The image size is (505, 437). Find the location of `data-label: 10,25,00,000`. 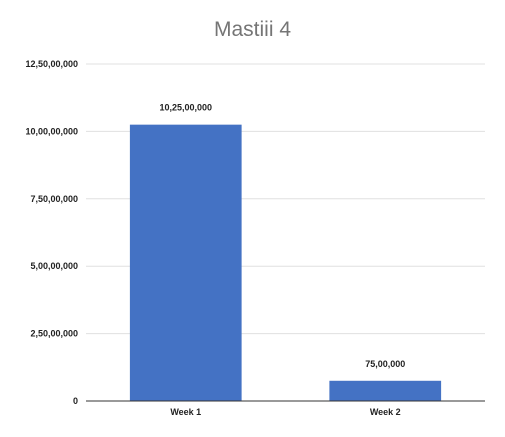

data-label: 10,25,00,000 is located at coordinates (185, 108).